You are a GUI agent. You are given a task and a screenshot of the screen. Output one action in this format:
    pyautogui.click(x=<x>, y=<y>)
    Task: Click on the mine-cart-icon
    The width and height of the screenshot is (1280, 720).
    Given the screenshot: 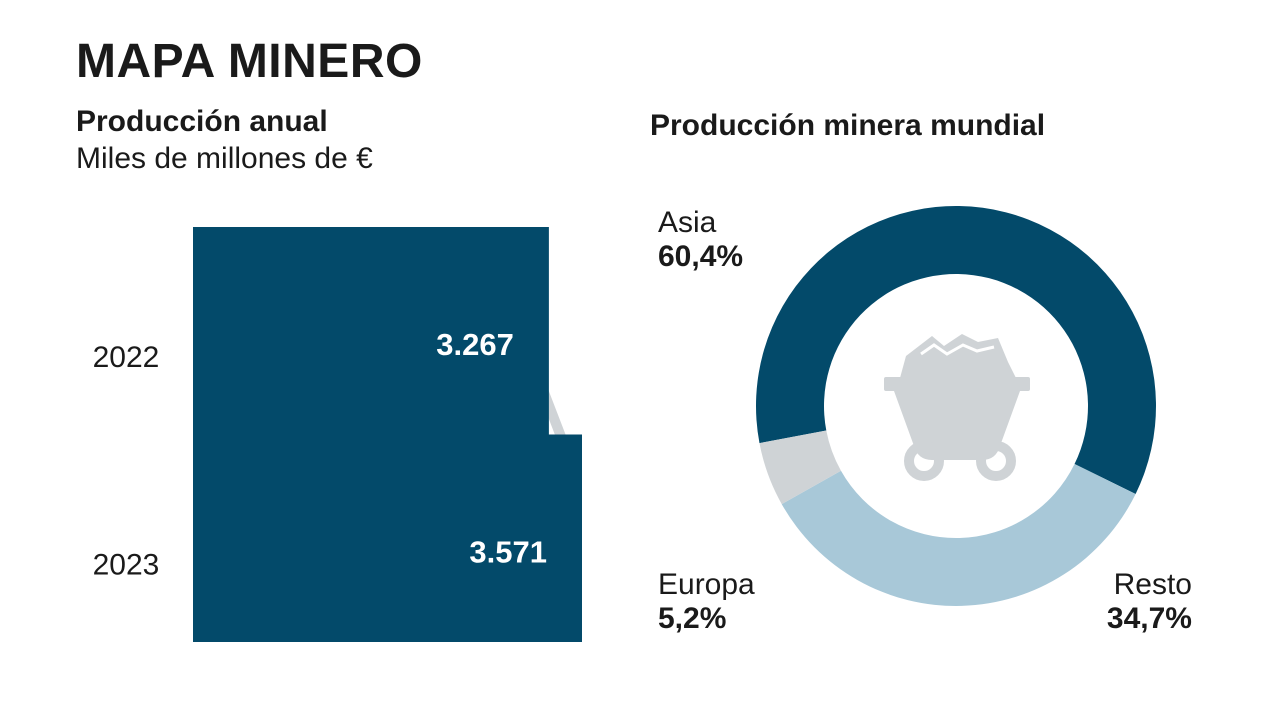 What is the action you would take?
    pyautogui.click(x=957, y=407)
    